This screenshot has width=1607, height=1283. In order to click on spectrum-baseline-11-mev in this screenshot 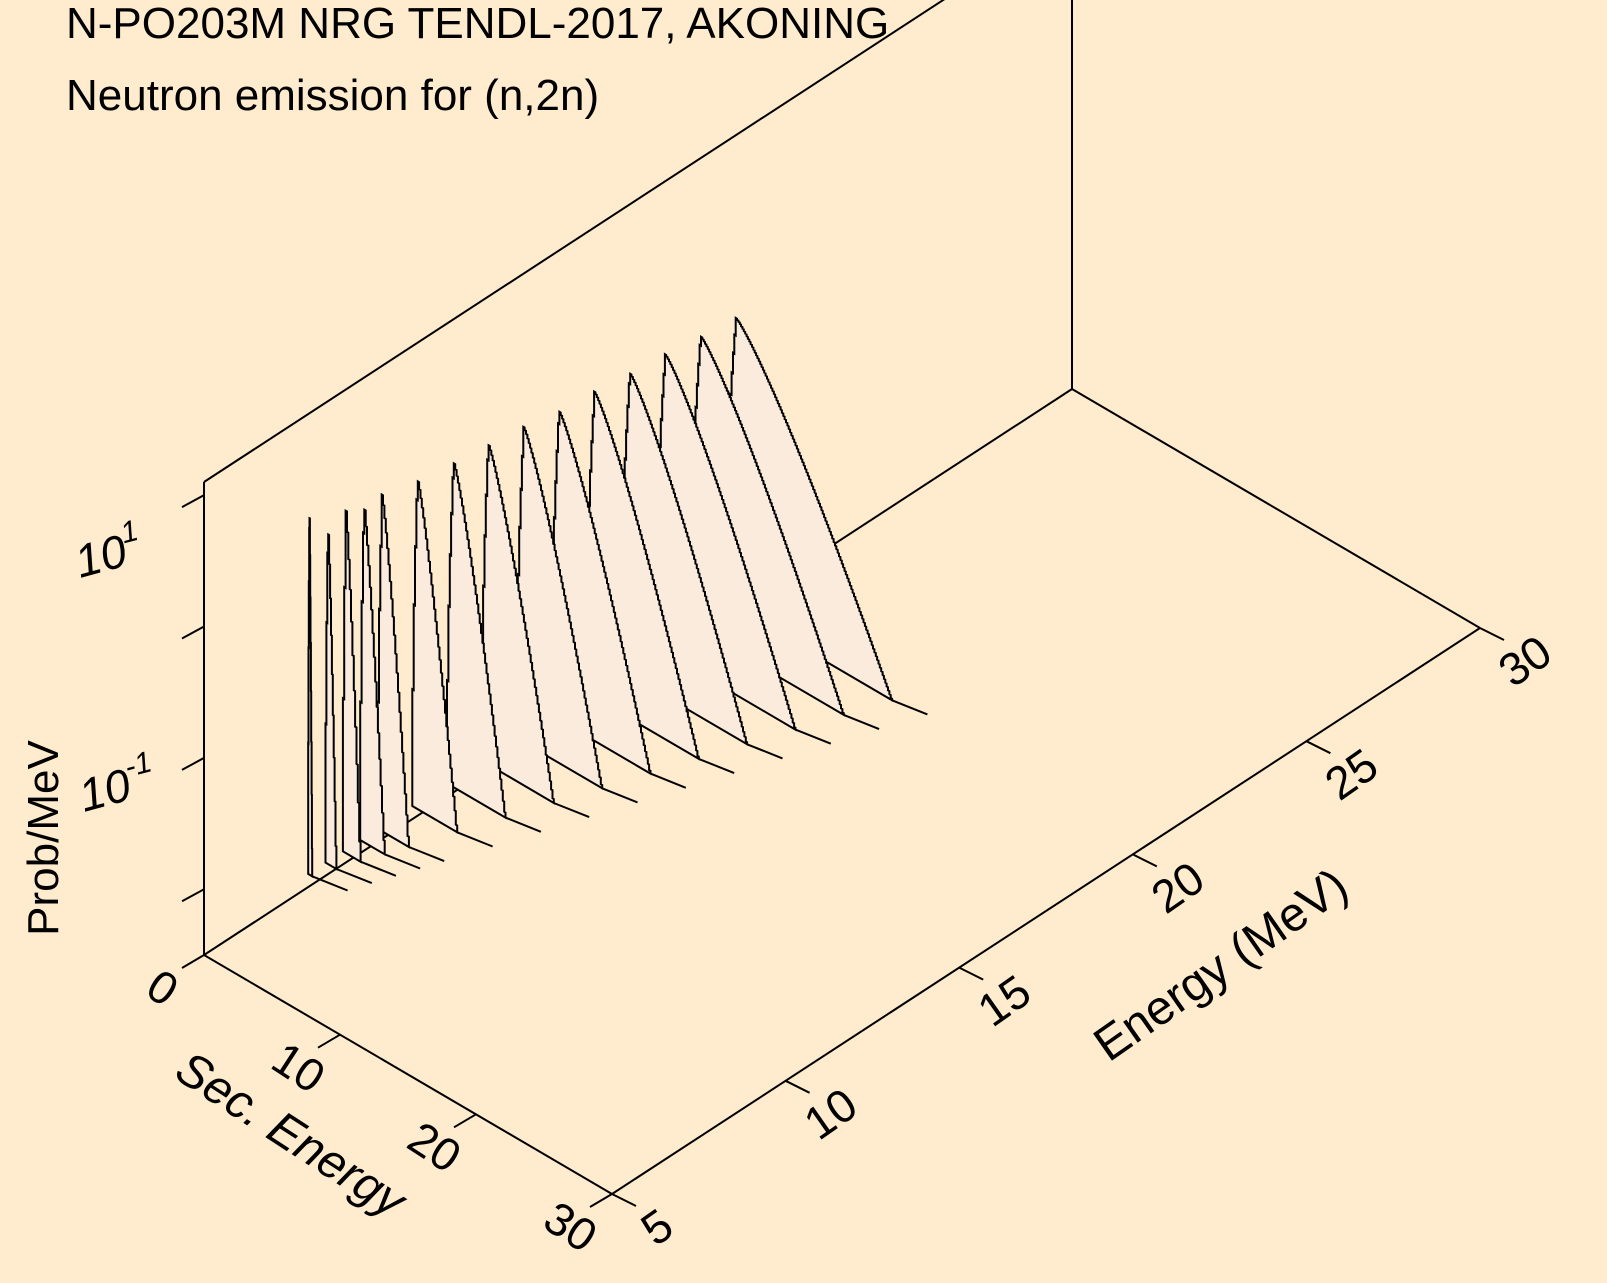, I will do `click(474, 839)`.